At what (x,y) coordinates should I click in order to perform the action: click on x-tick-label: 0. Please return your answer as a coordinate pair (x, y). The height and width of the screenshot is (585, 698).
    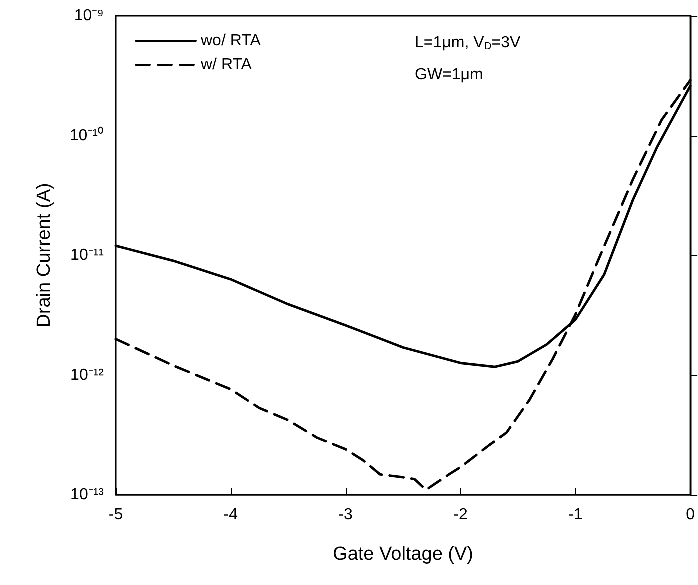
    Looking at the image, I should click on (691, 515).